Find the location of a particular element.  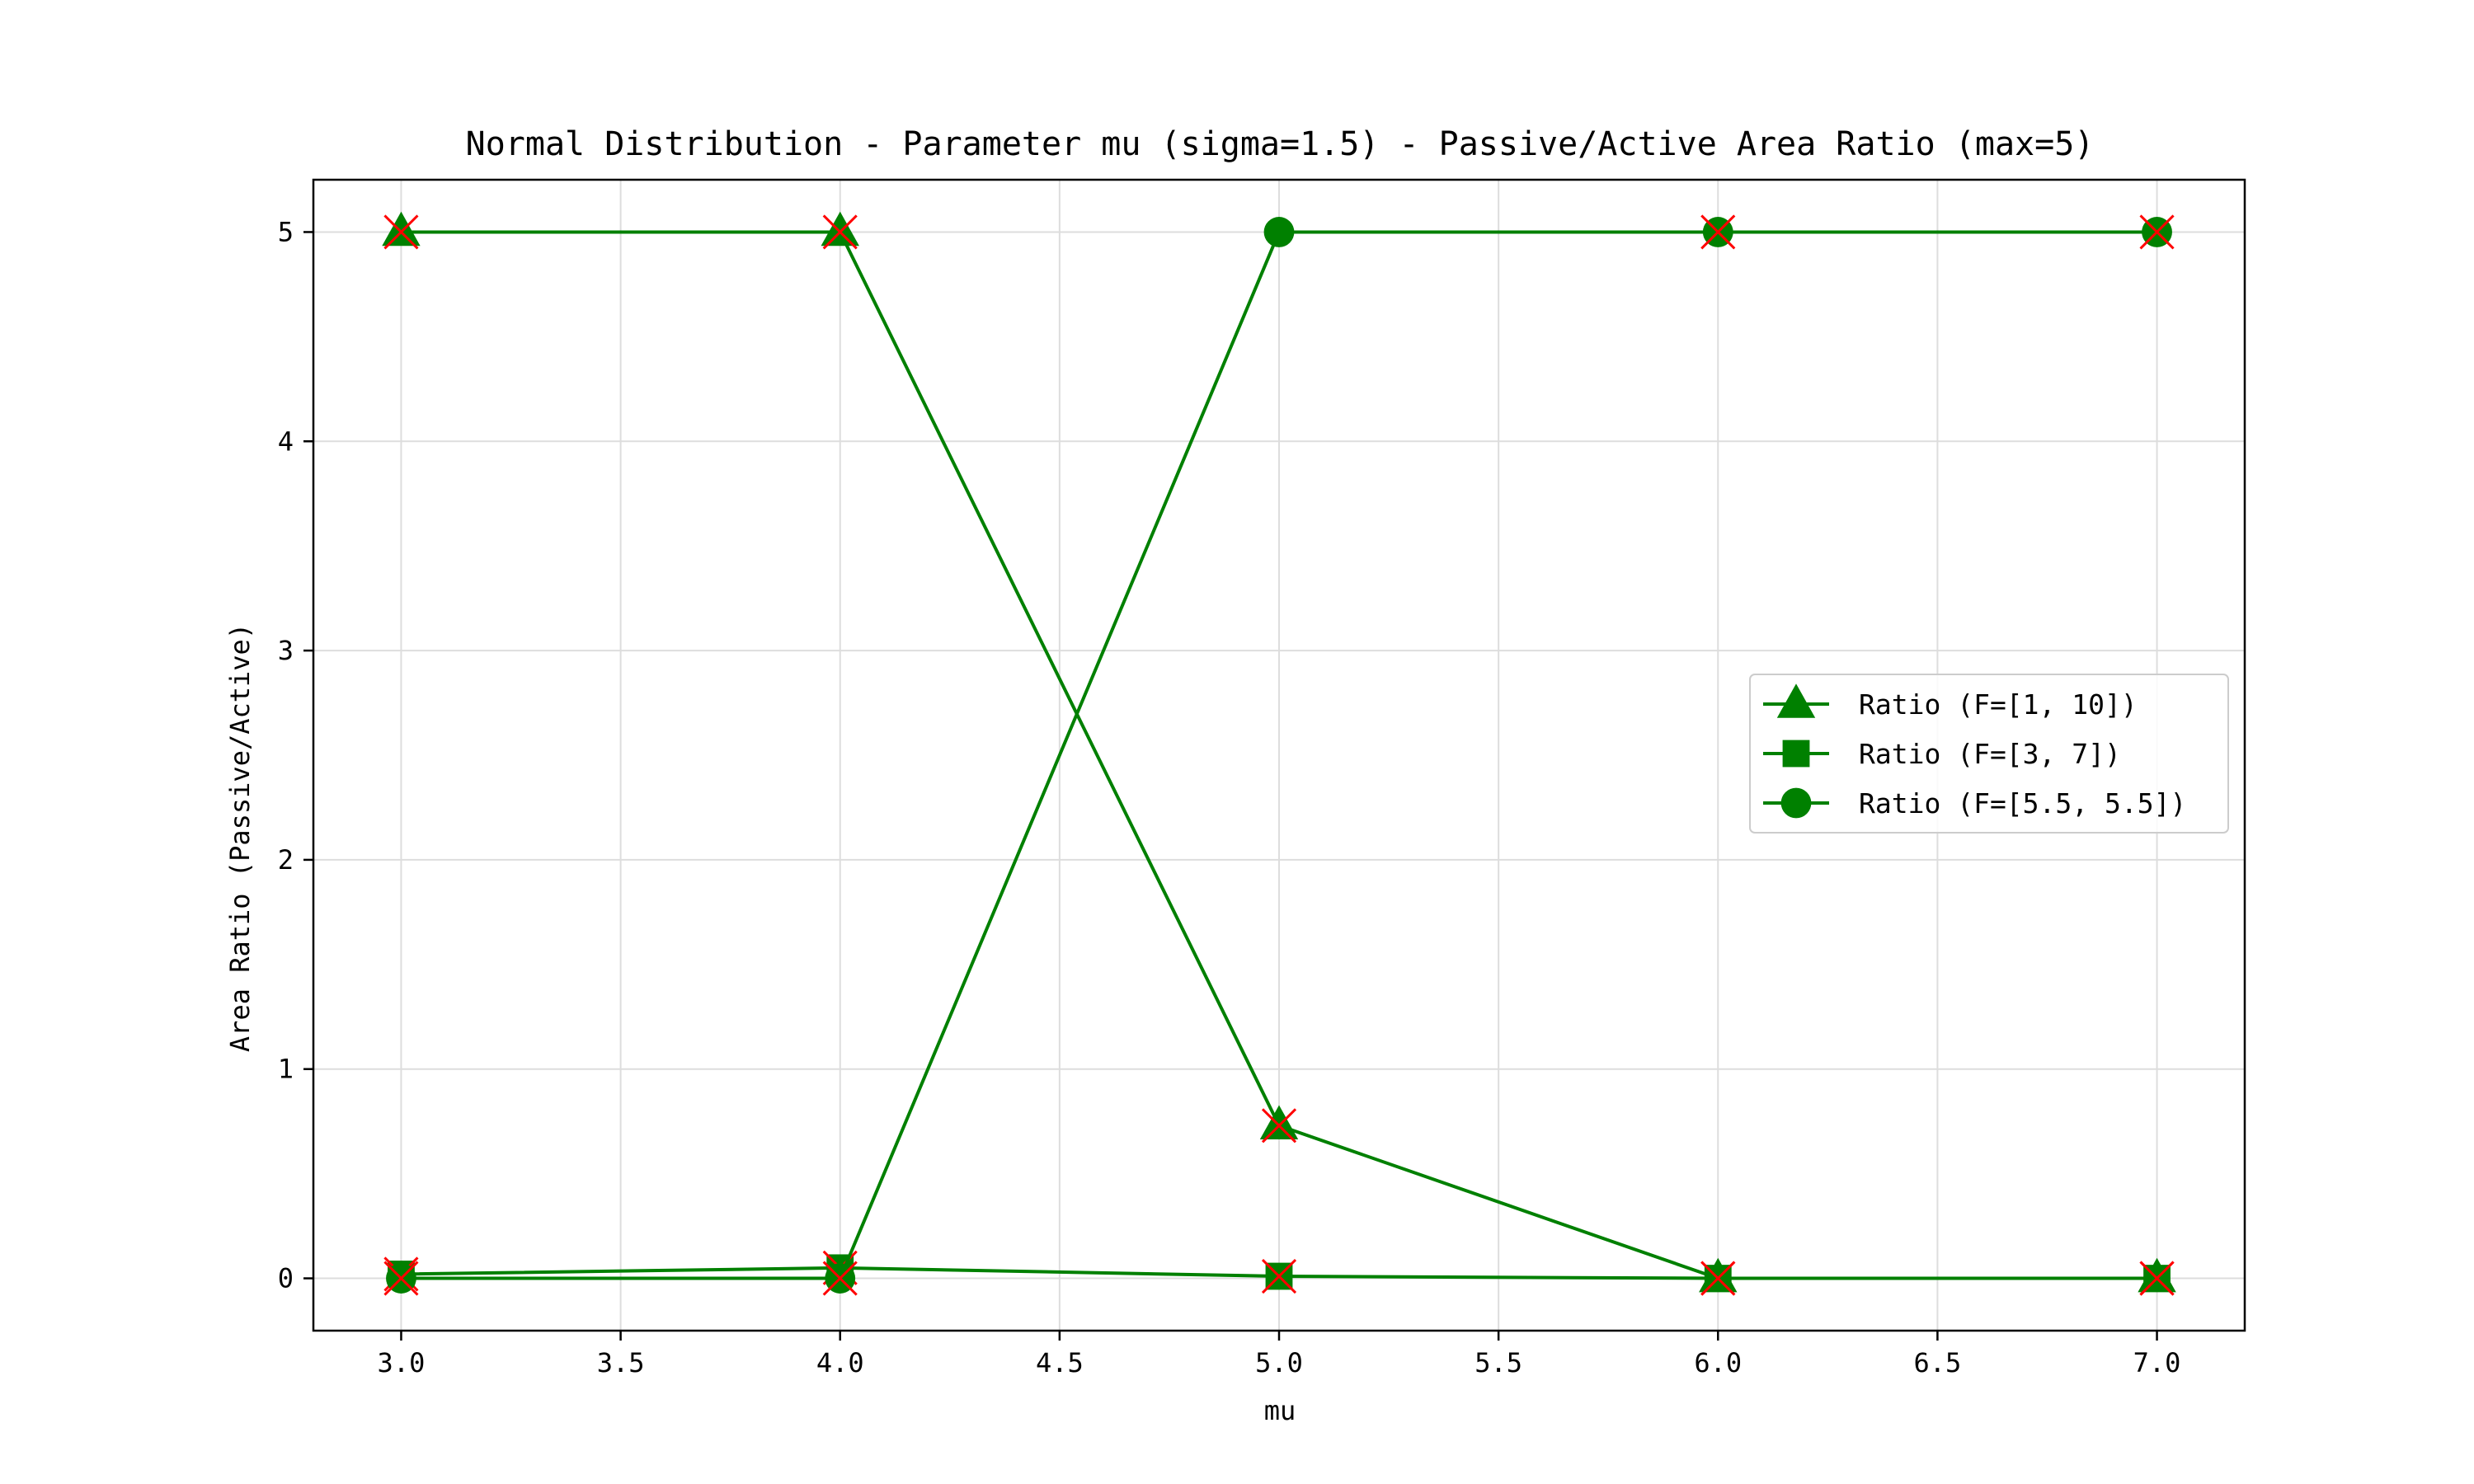

y-tick-label: 1 is located at coordinates (286, 1069).